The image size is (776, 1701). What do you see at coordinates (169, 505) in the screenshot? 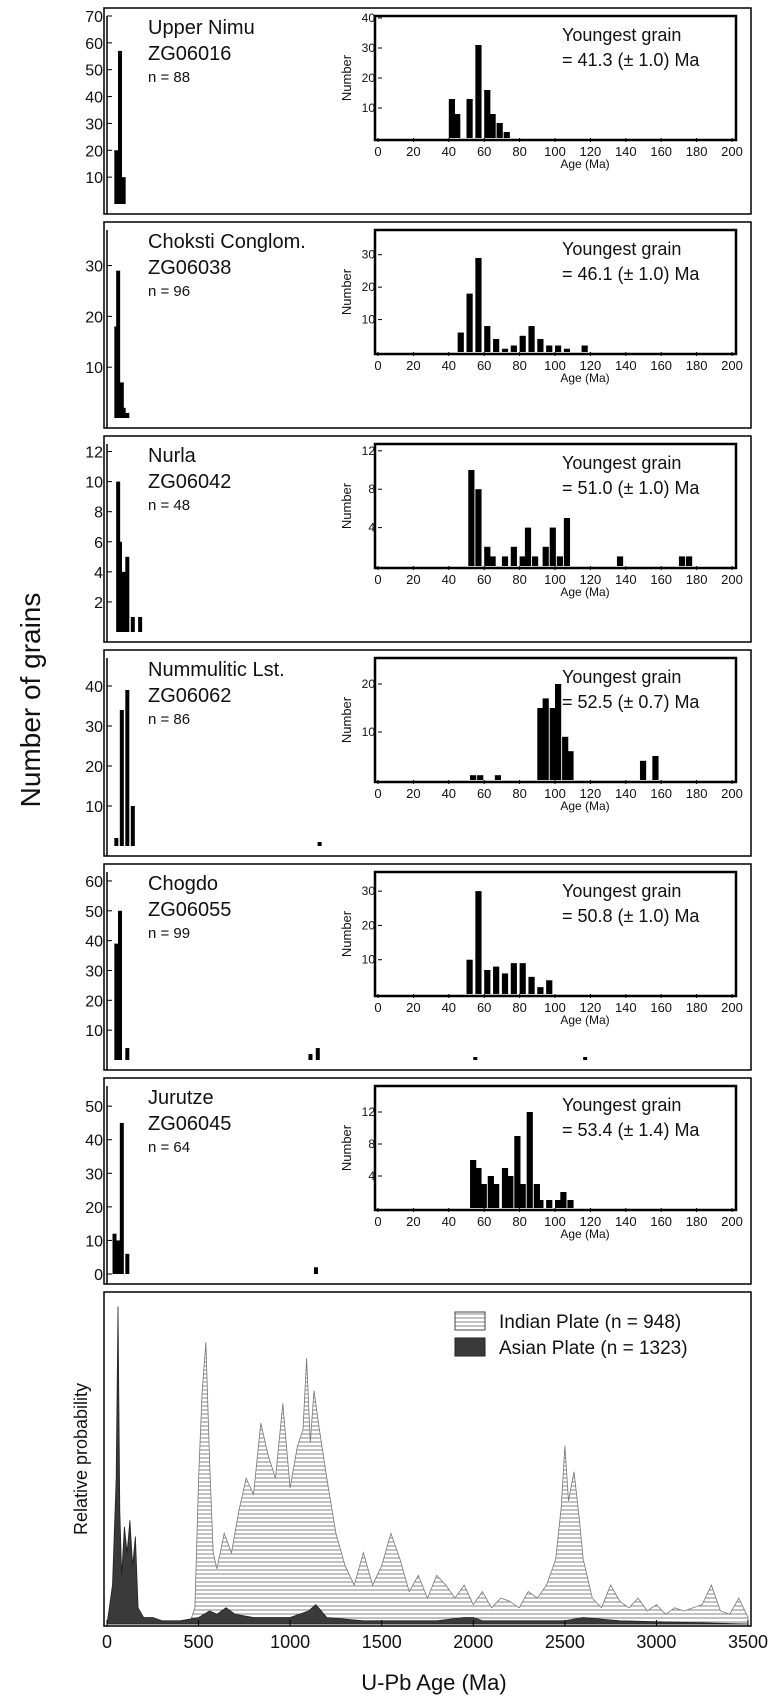
I see `sample-count-label: n = 48` at bounding box center [169, 505].